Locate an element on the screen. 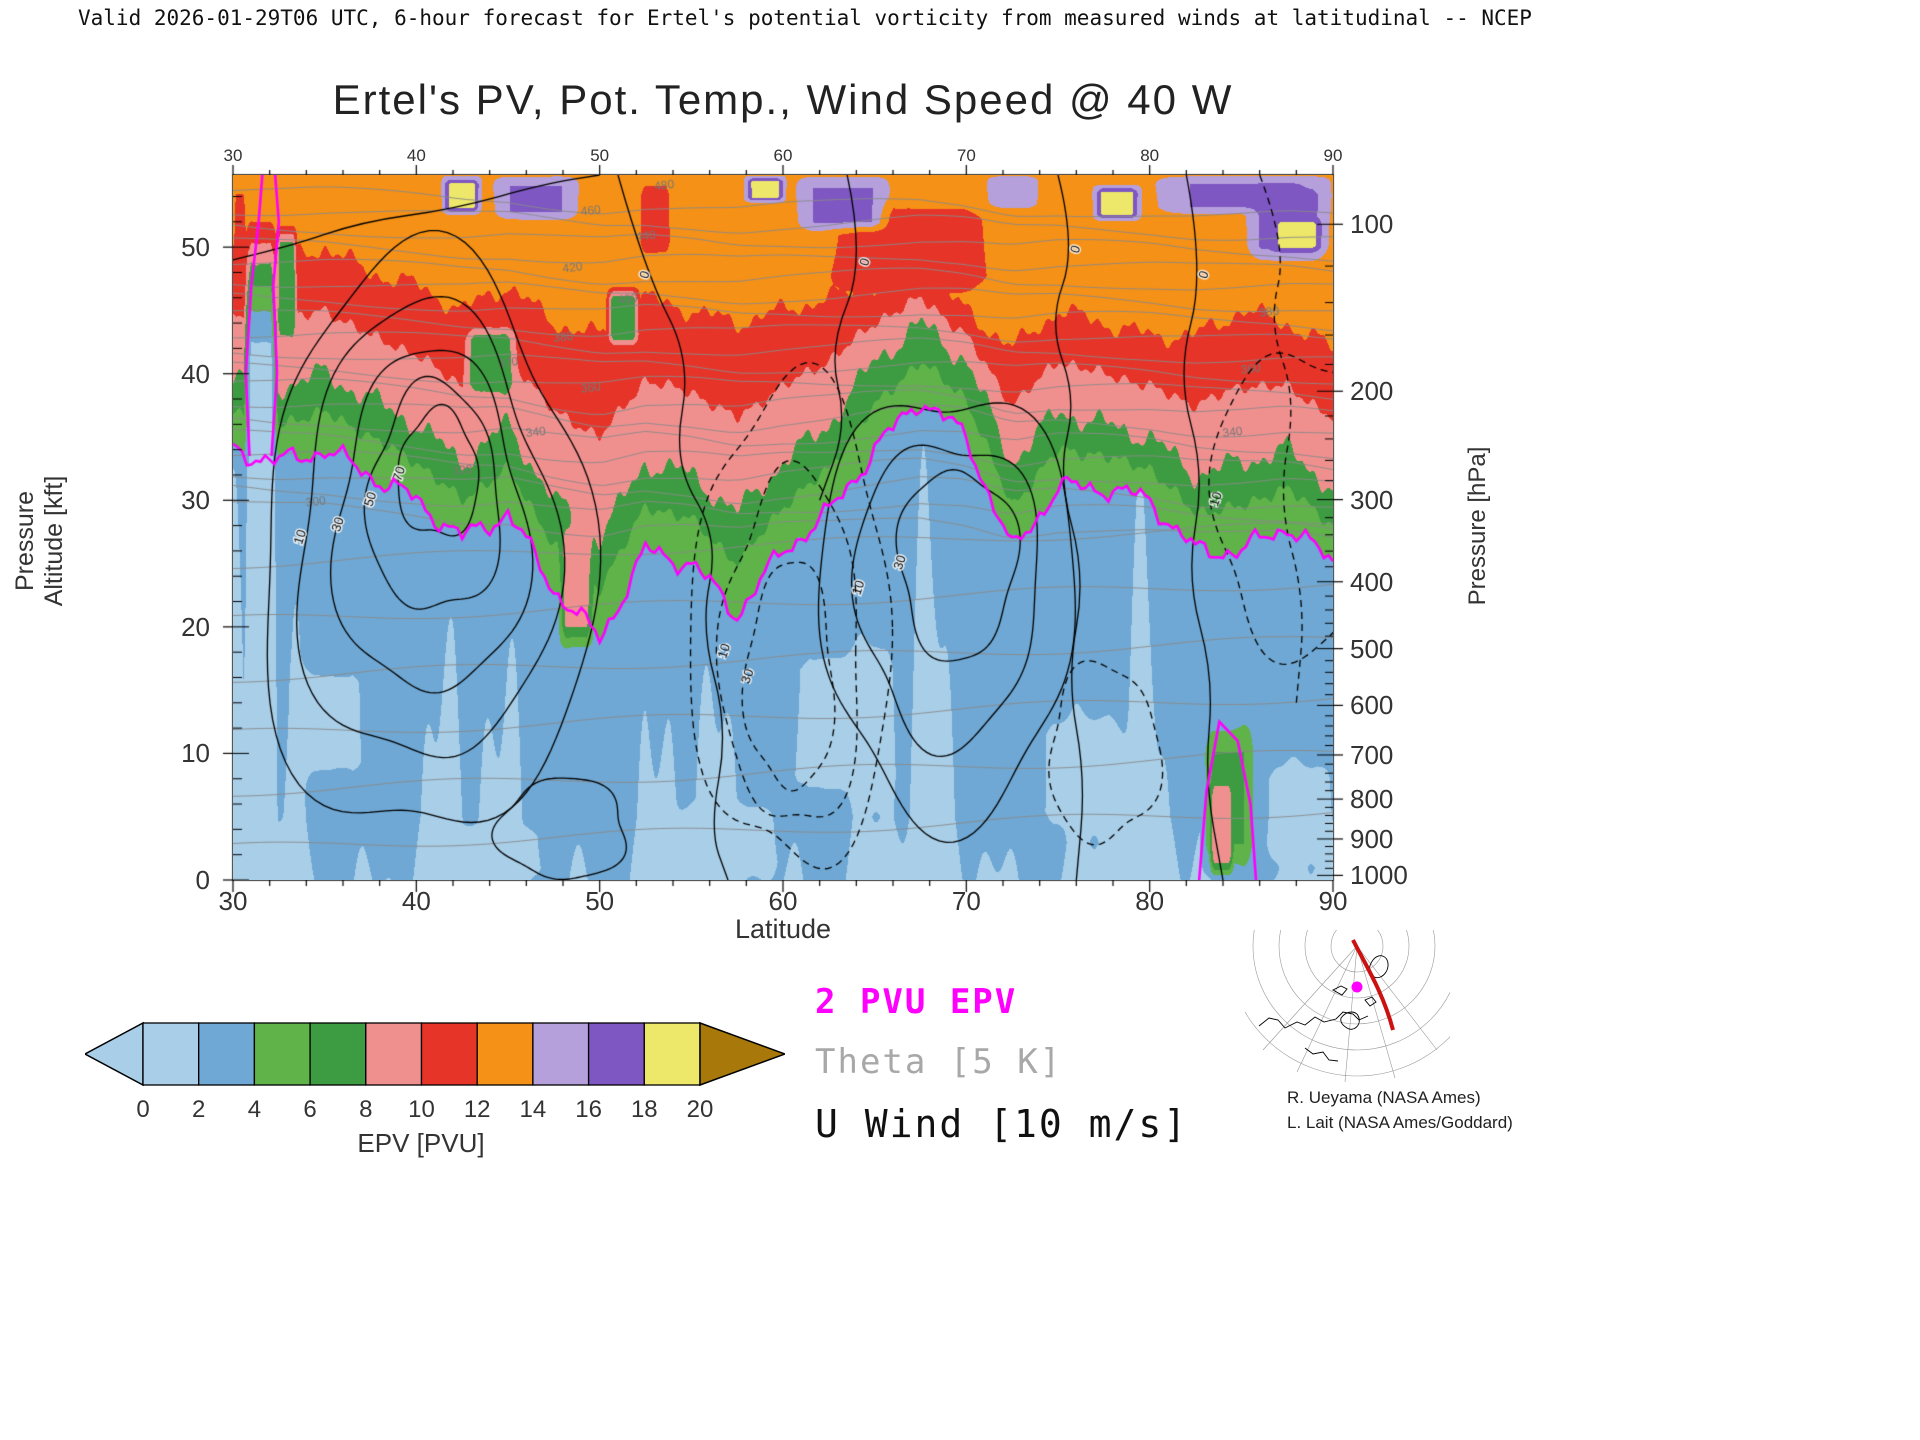  bottom-tick-60: 60 is located at coordinates (783, 901).